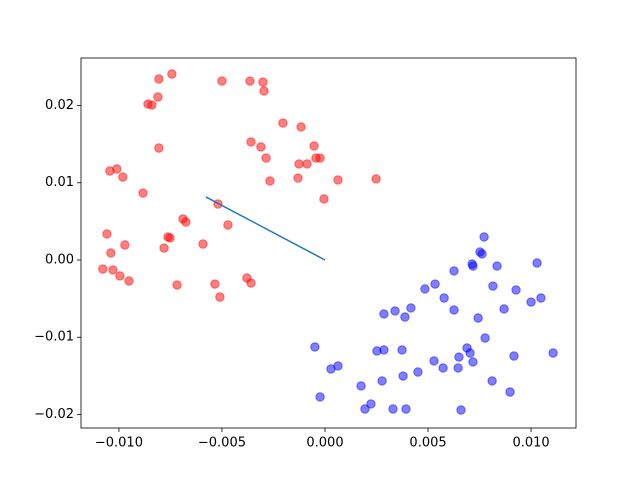  Describe the element at coordinates (59, 105) in the screenshot. I see `y-tick-label: 0.02` at that location.